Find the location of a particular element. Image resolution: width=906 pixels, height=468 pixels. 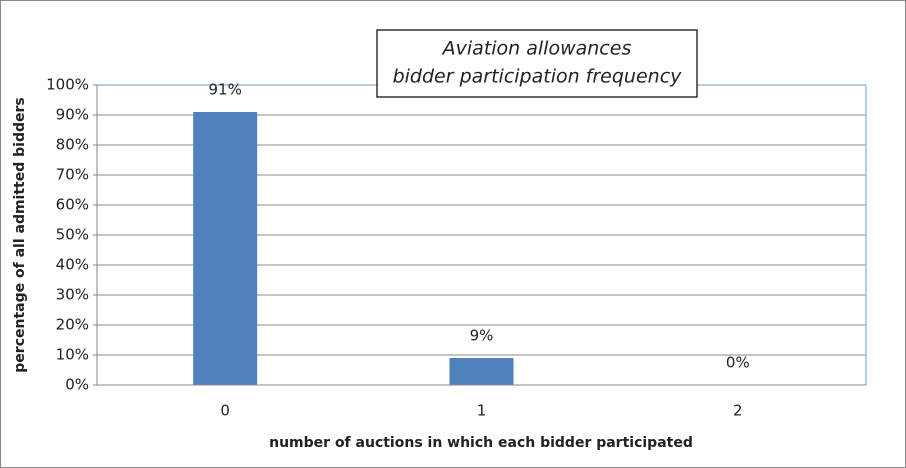

y-tick-label: 10% is located at coordinates (72, 355).